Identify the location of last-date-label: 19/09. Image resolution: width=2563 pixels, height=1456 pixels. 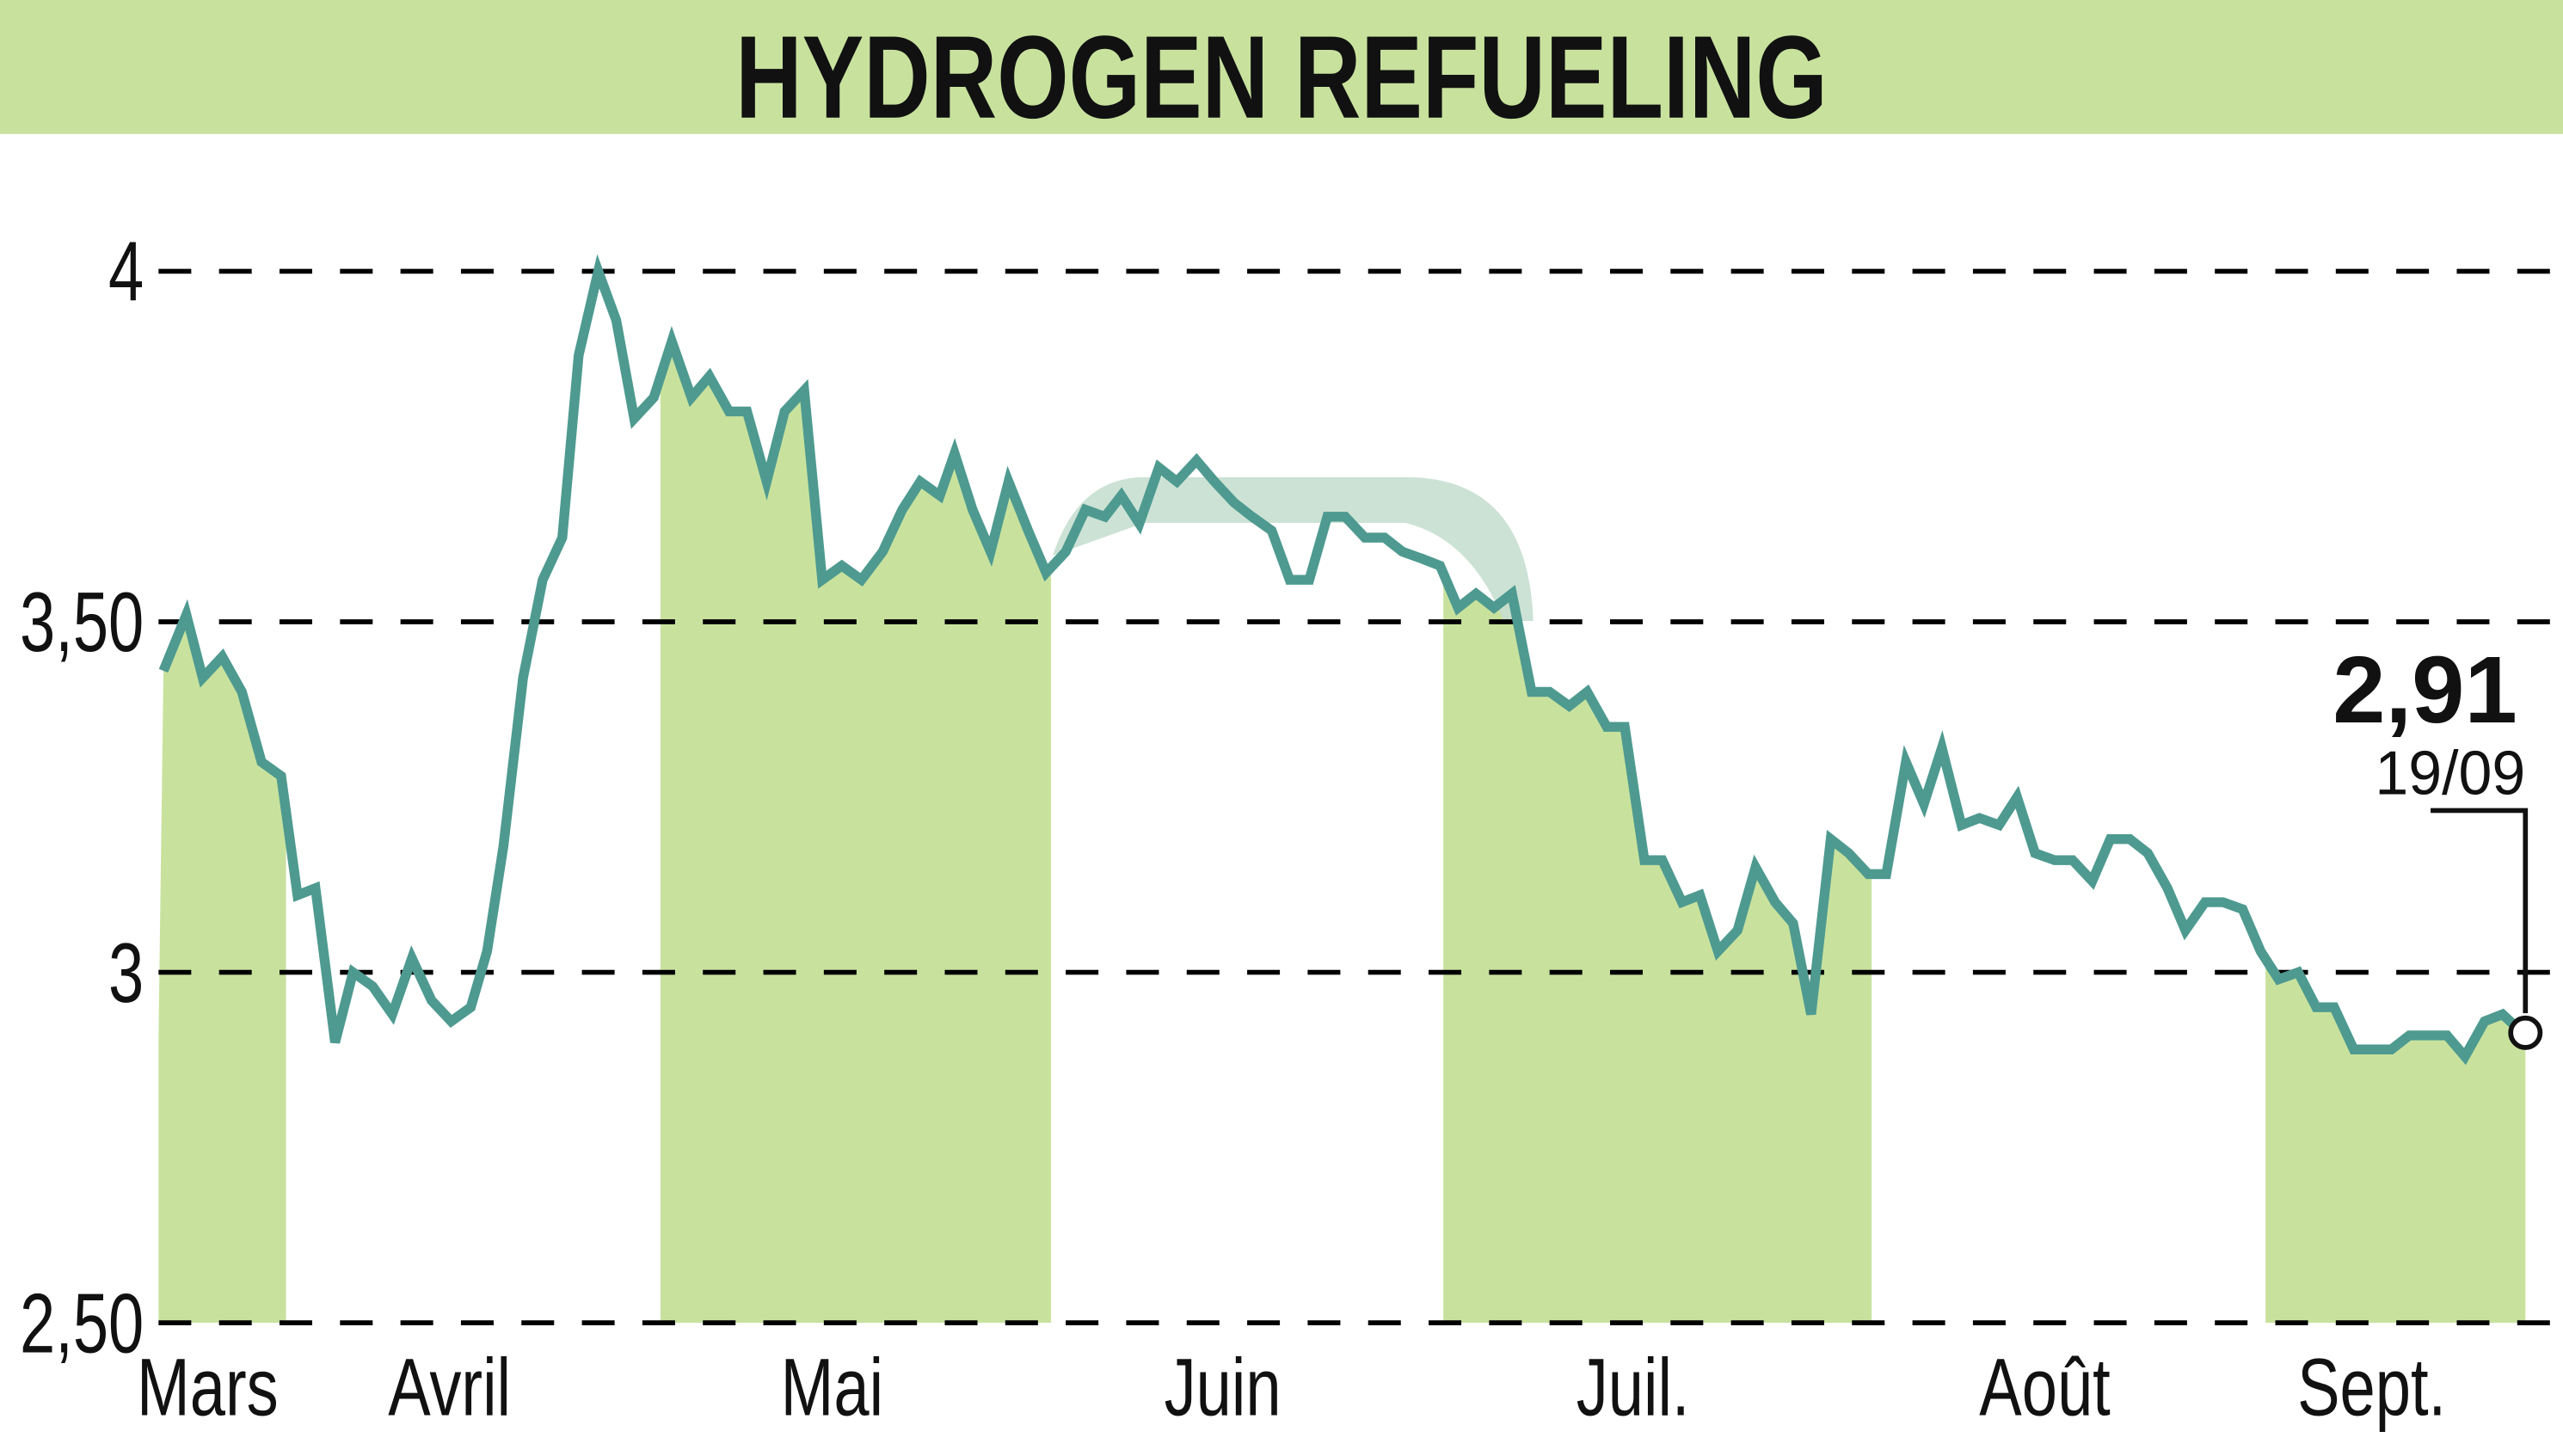
(2450, 774).